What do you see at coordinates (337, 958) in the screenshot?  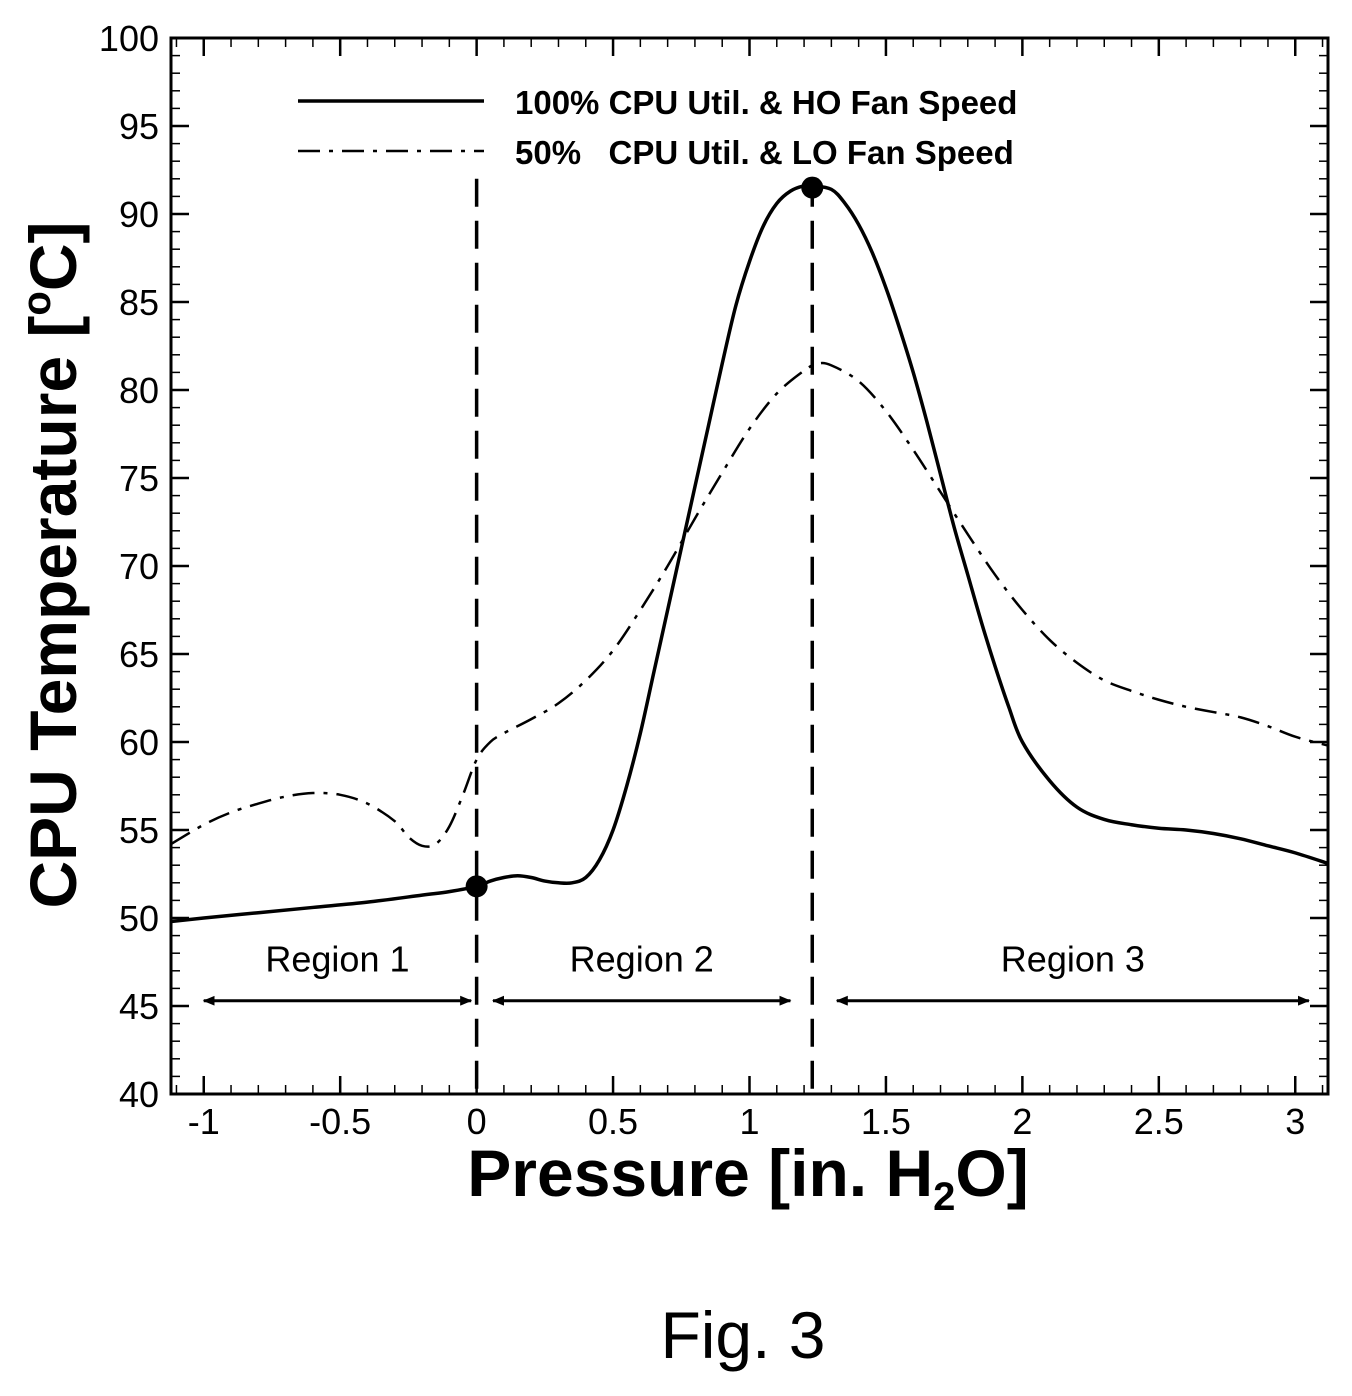 I see `region-label-1: Region 1` at bounding box center [337, 958].